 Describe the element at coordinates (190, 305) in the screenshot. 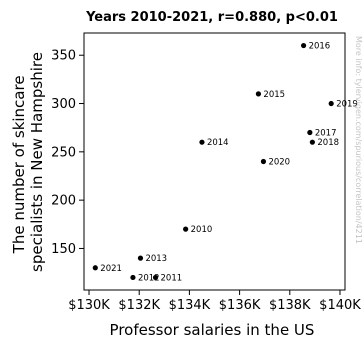

I see `x-tick-label: $134K` at that location.